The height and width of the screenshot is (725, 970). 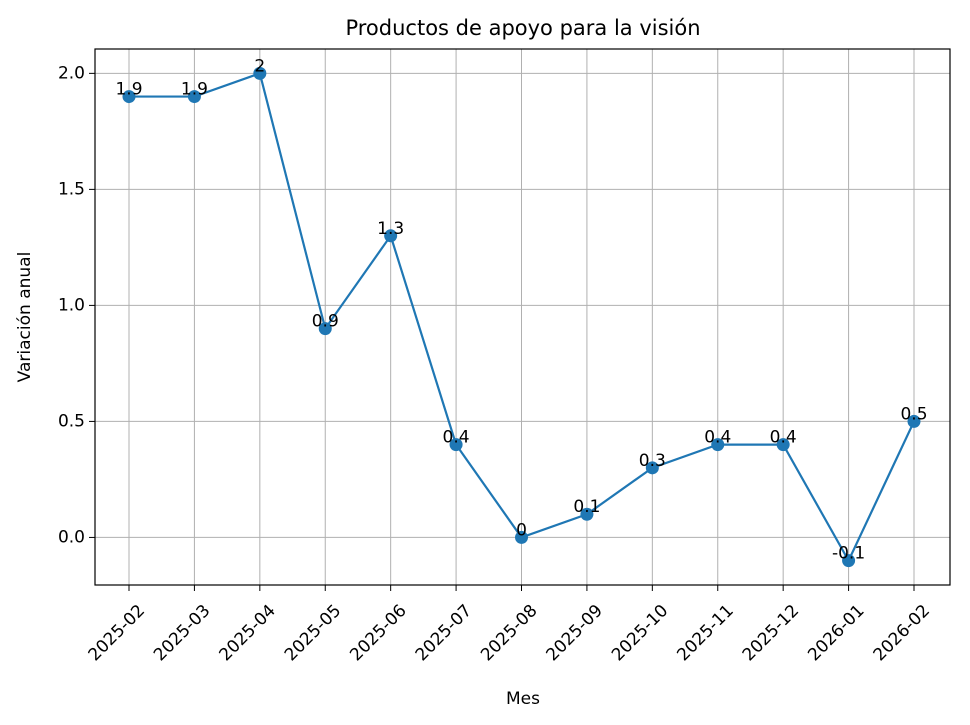 What do you see at coordinates (902, 633) in the screenshot?
I see `x-tick-label: 2026-02` at bounding box center [902, 633].